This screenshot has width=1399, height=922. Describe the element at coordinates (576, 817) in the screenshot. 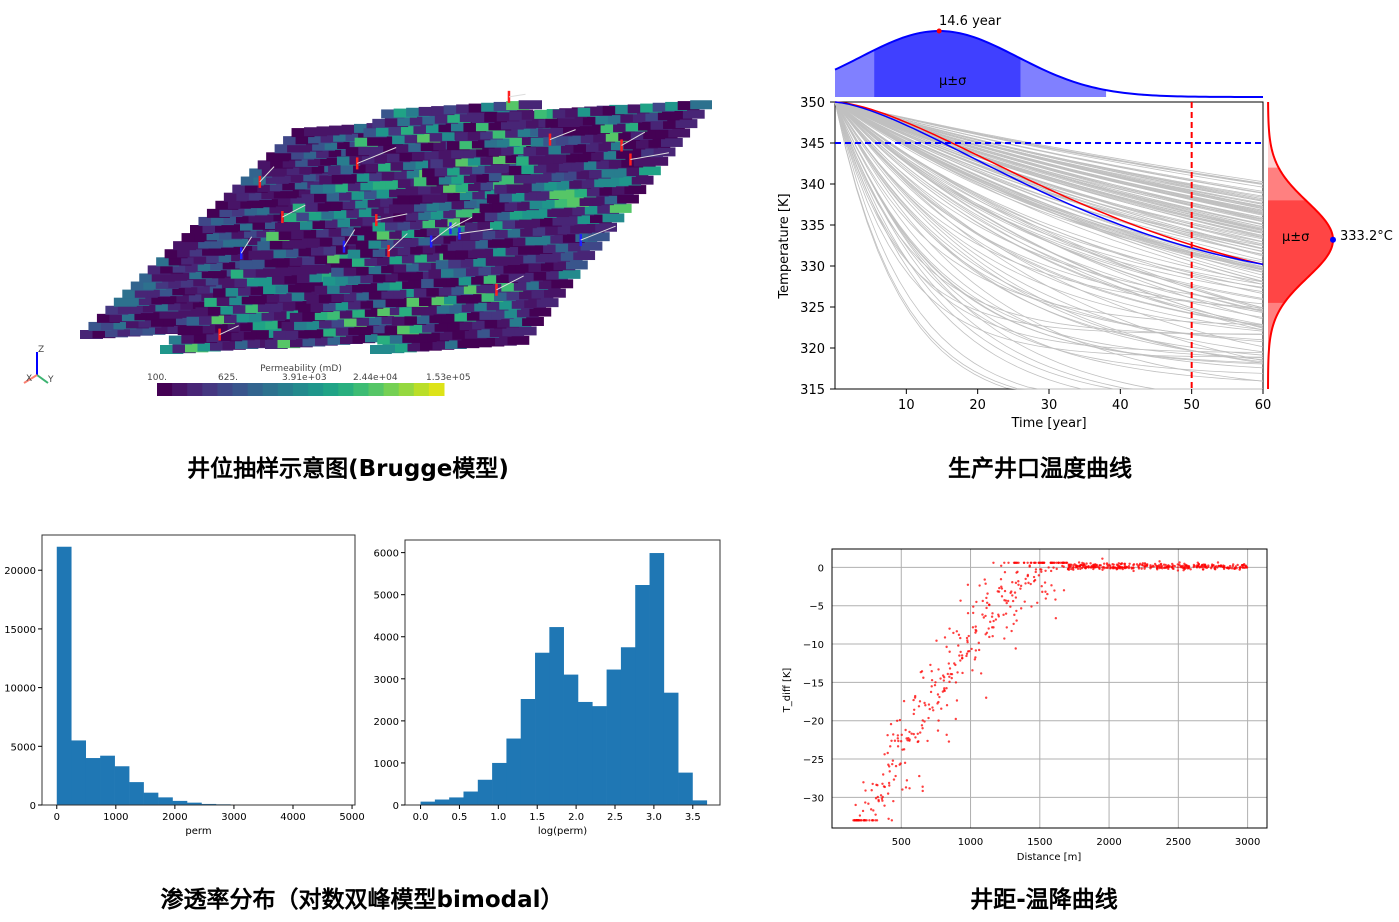

I see `x-tick-label: 2.0` at that location.